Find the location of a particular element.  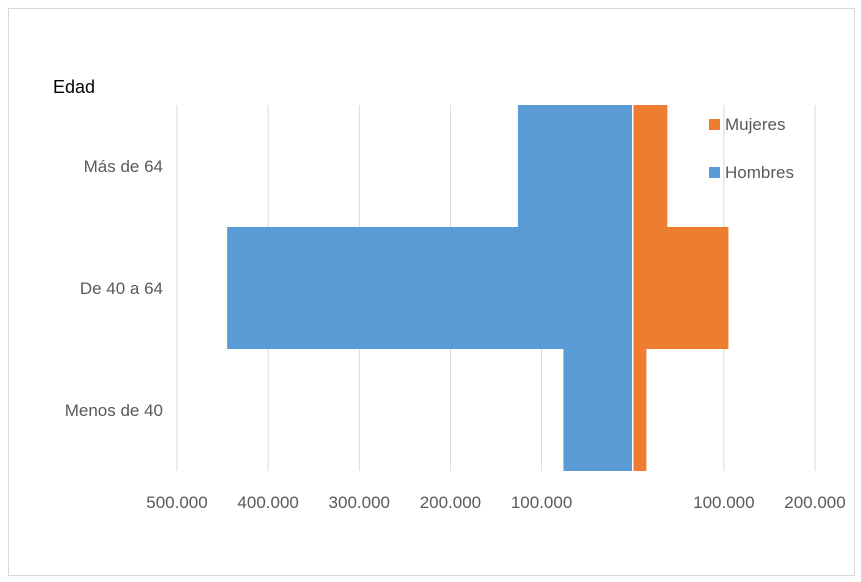

x-tick-label-0: 500.000 is located at coordinates (176, 502).